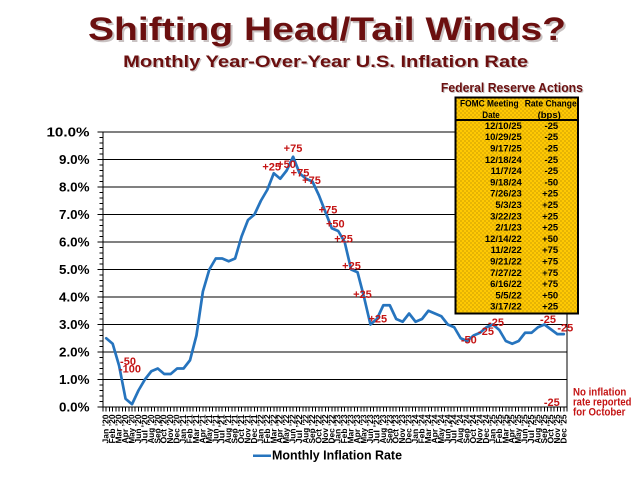 Image resolution: width=640 pixels, height=485 pixels. I want to click on svg-text: Apr ’23, so click(357, 429).